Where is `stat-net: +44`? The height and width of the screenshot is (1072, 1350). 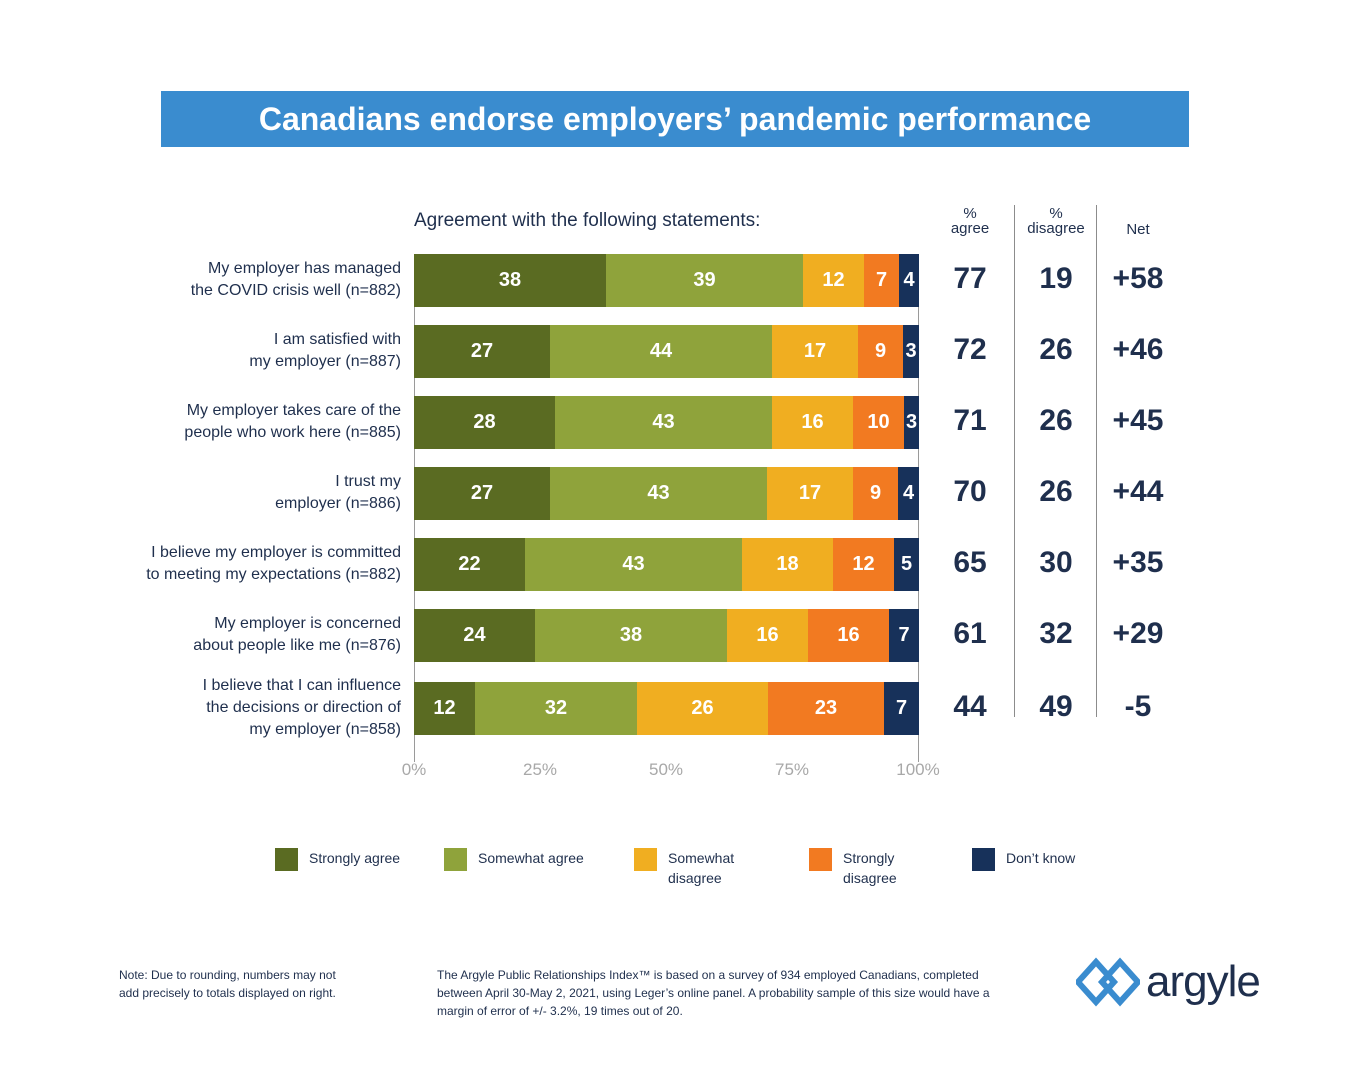
stat-net: +44 is located at coordinates (1138, 491).